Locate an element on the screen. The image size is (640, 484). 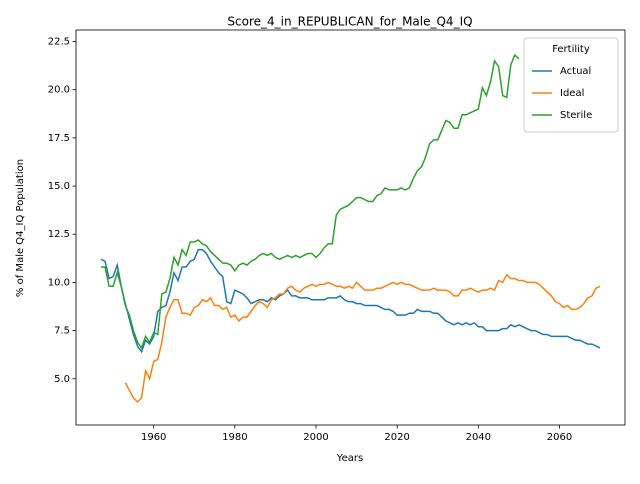
legend-title: Fertility is located at coordinates (571, 49).